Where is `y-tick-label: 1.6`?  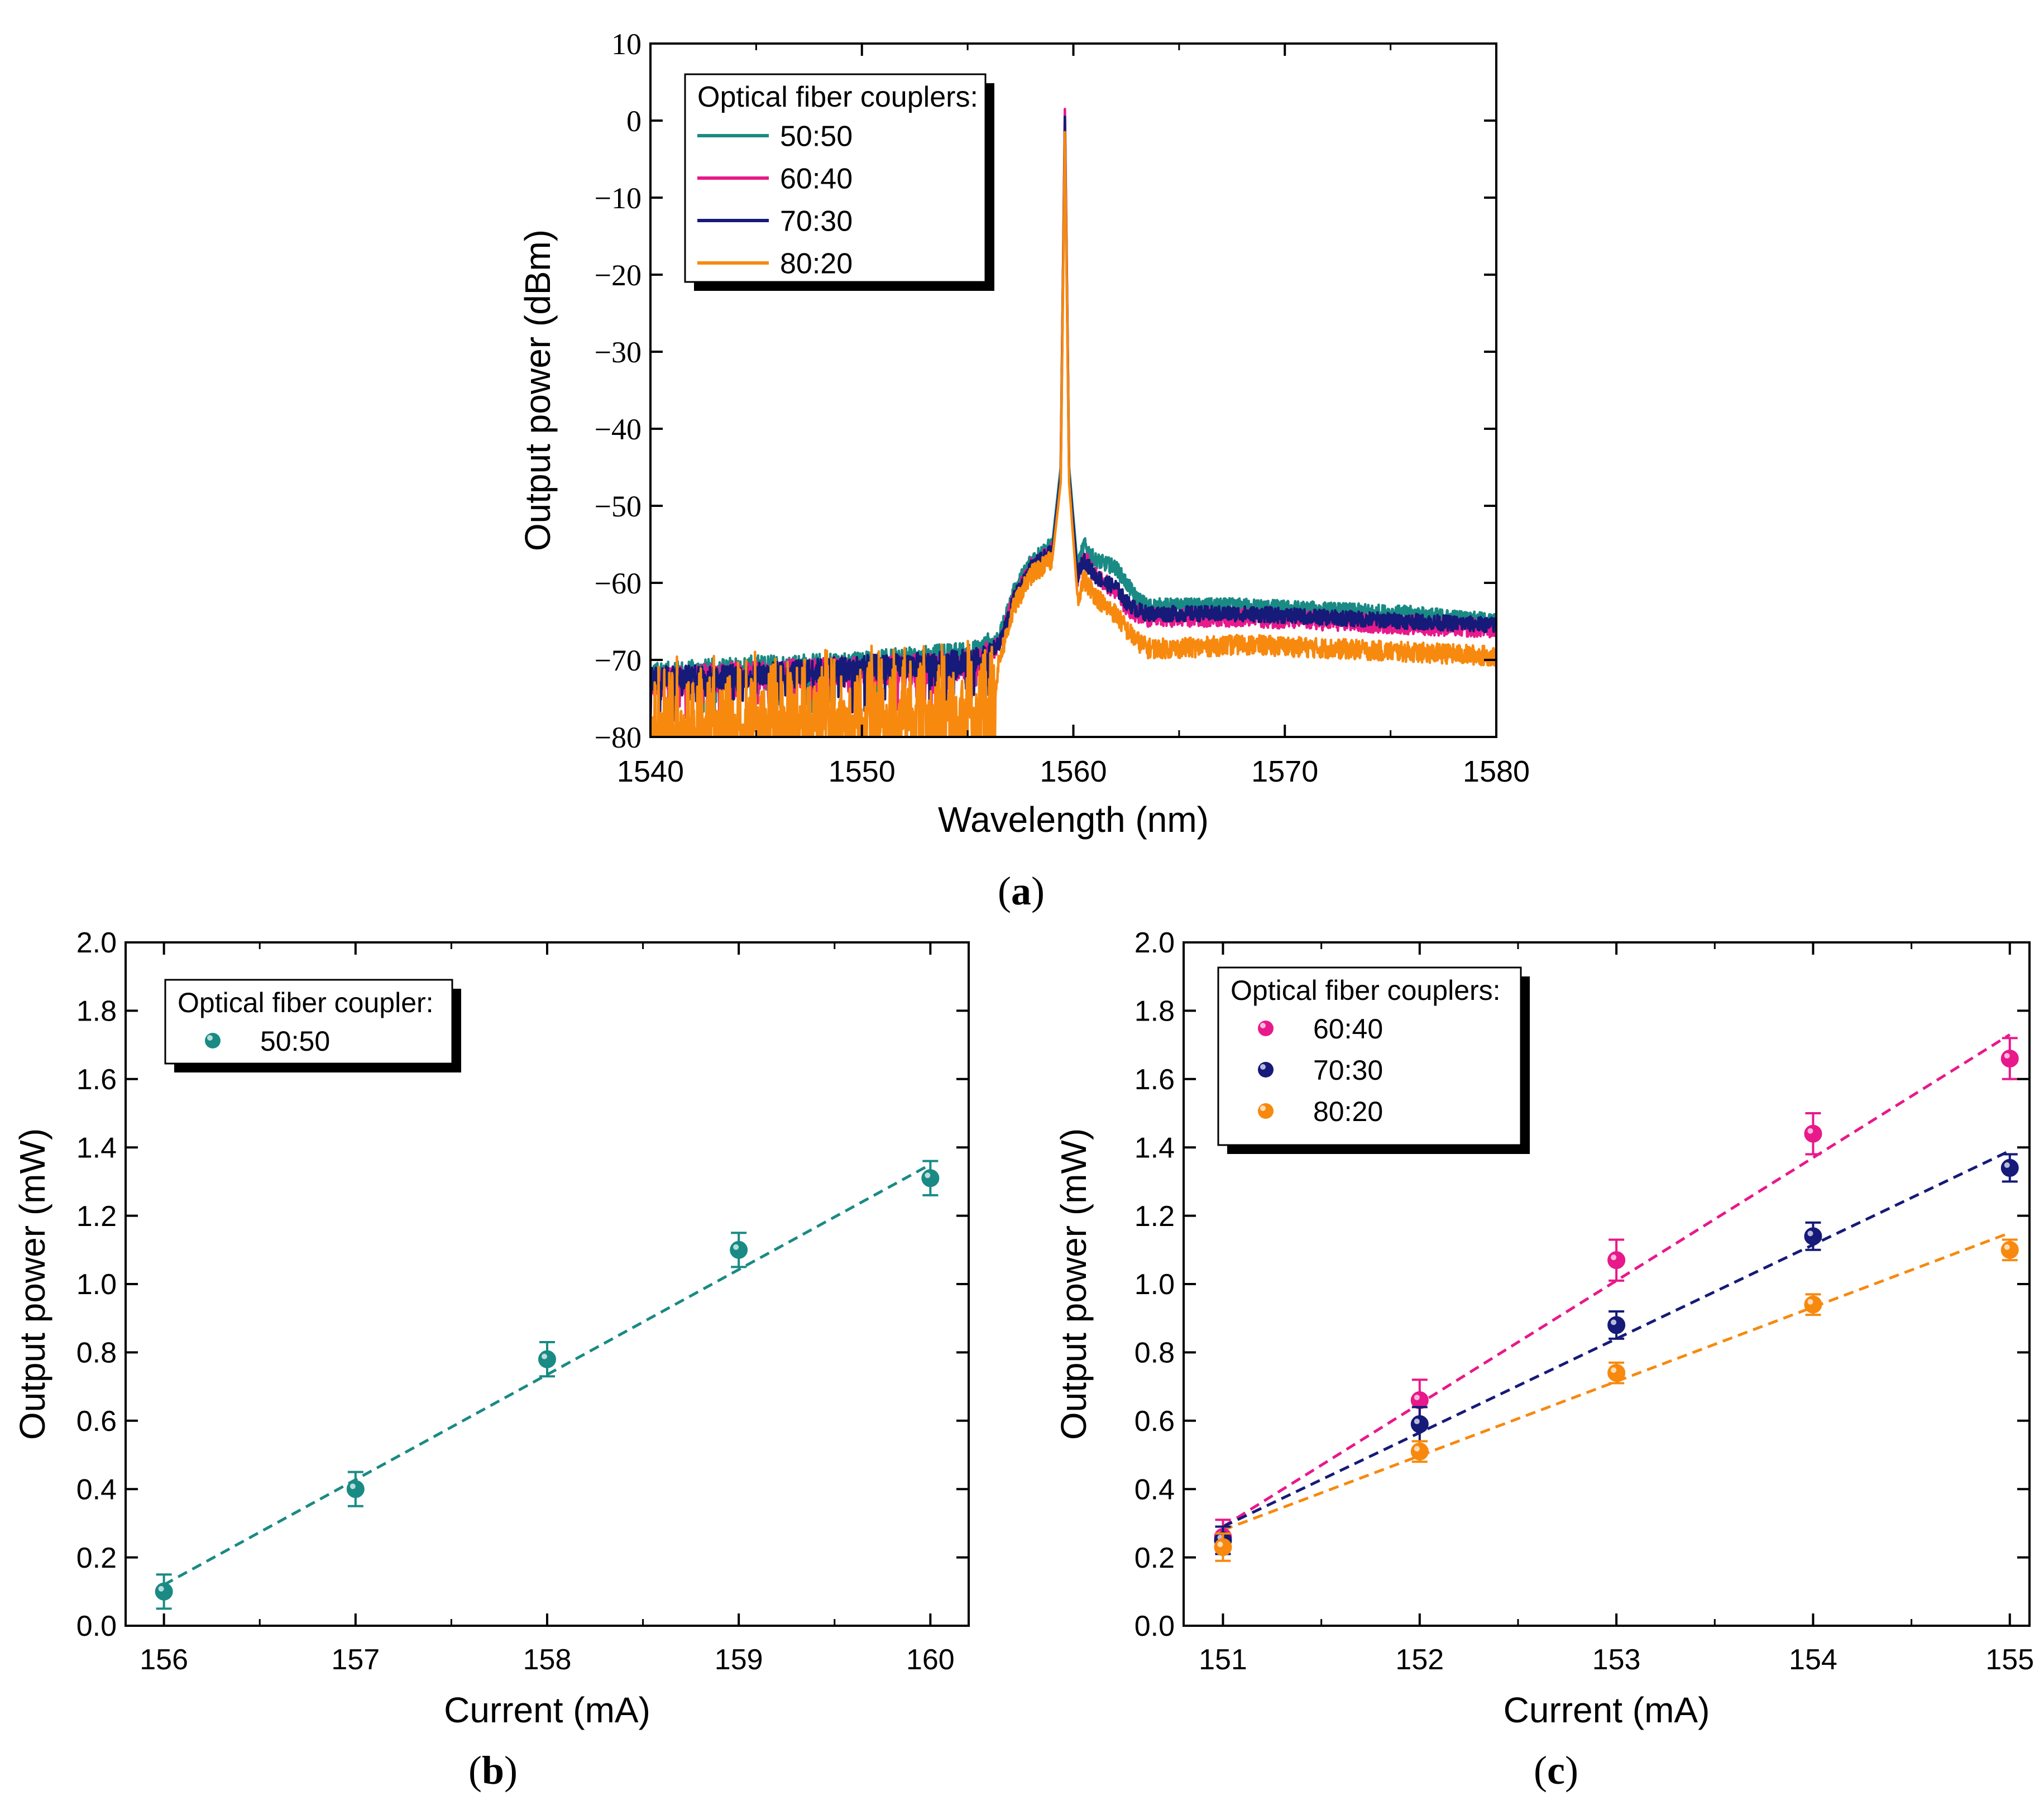
y-tick-label: 1.6 is located at coordinates (1155, 1080).